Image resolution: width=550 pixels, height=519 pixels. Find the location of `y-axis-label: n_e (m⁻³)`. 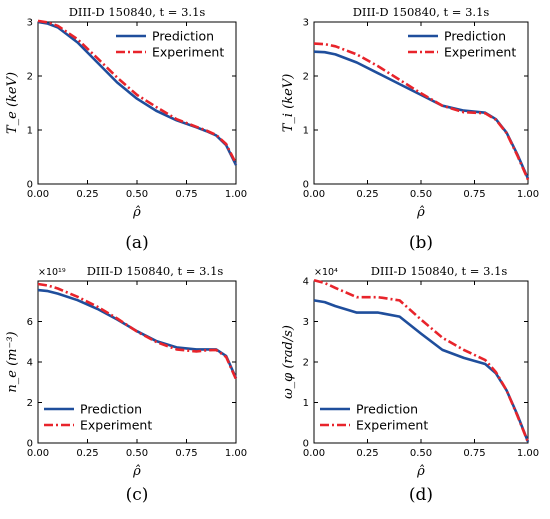

y-axis-label: n_e (m⁻³) is located at coordinates (12, 361).